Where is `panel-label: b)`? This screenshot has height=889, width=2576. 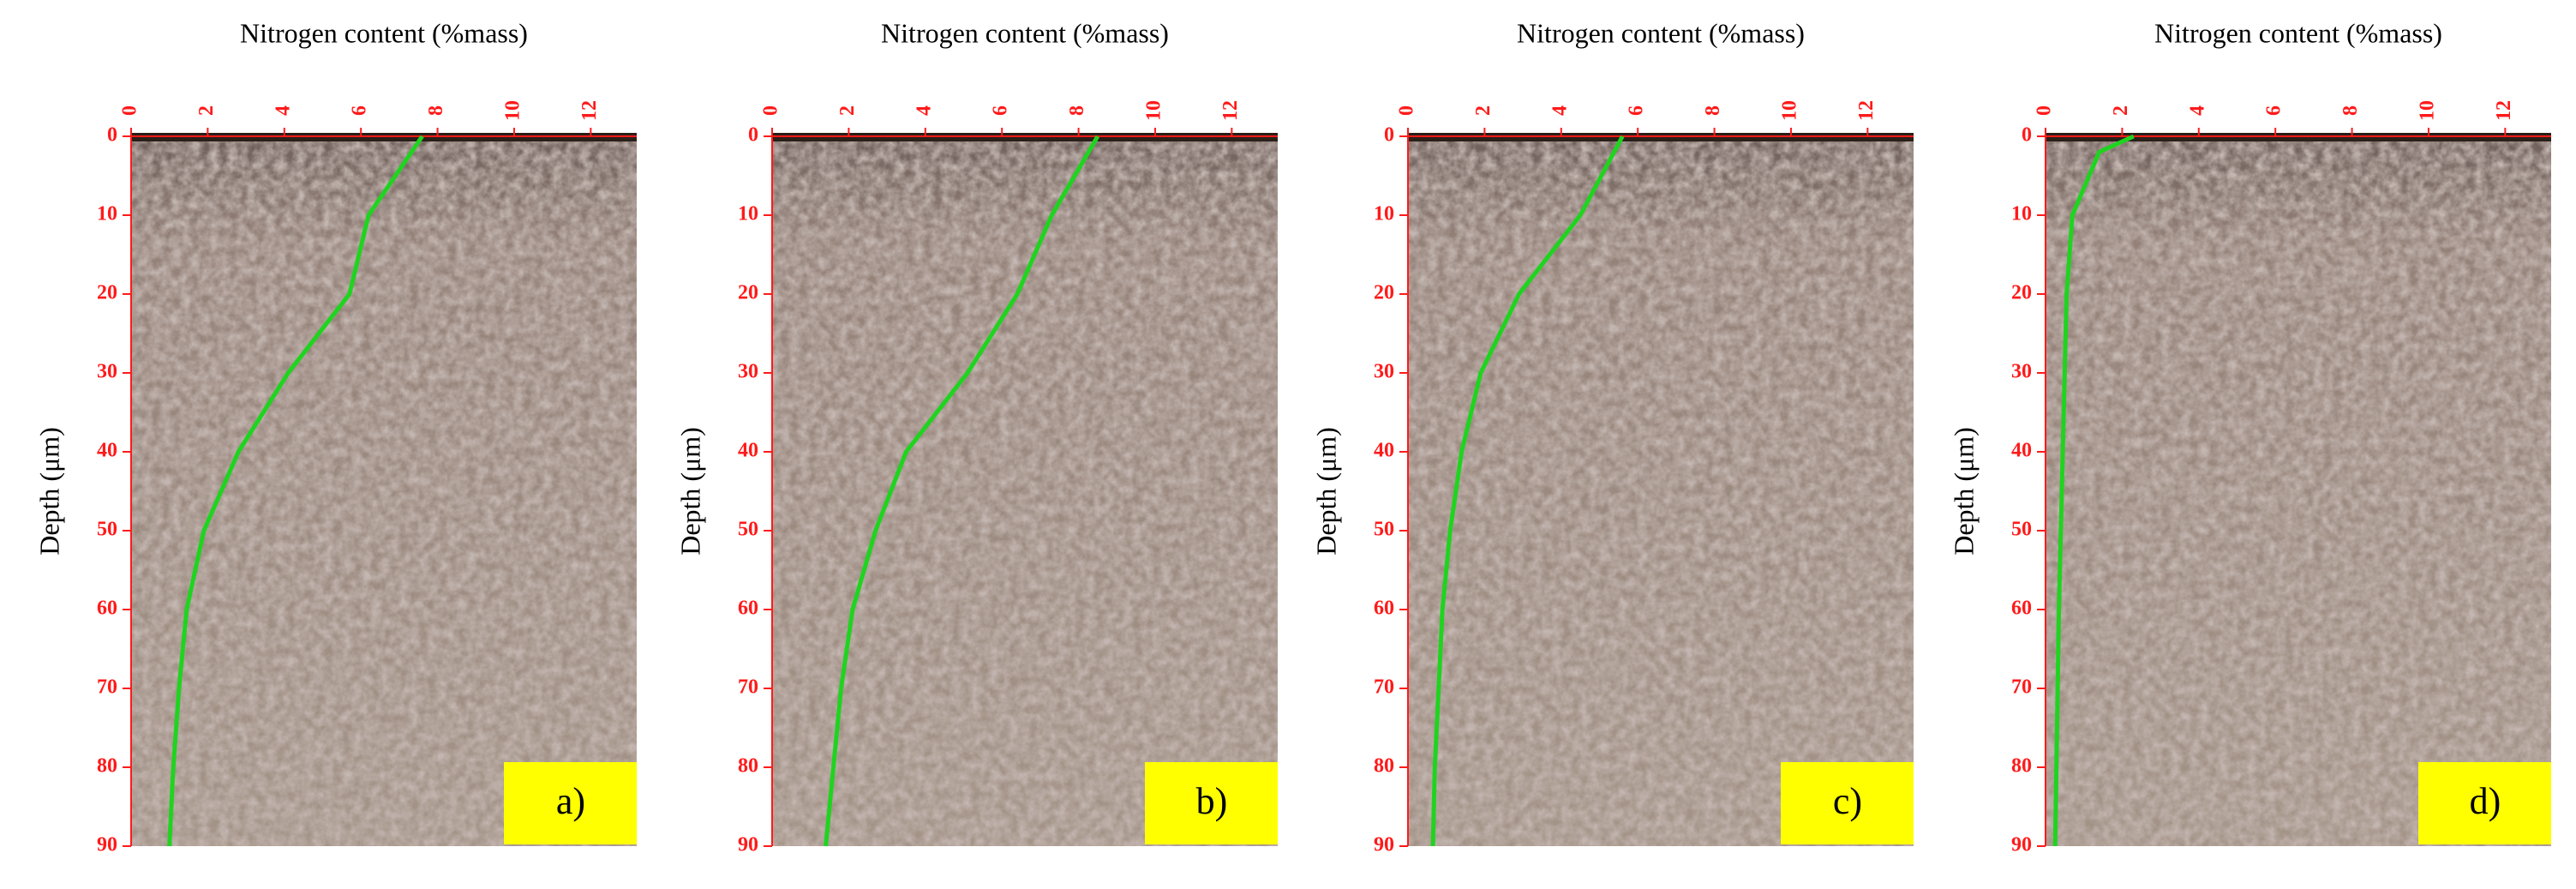
panel-label: b) is located at coordinates (1212, 801).